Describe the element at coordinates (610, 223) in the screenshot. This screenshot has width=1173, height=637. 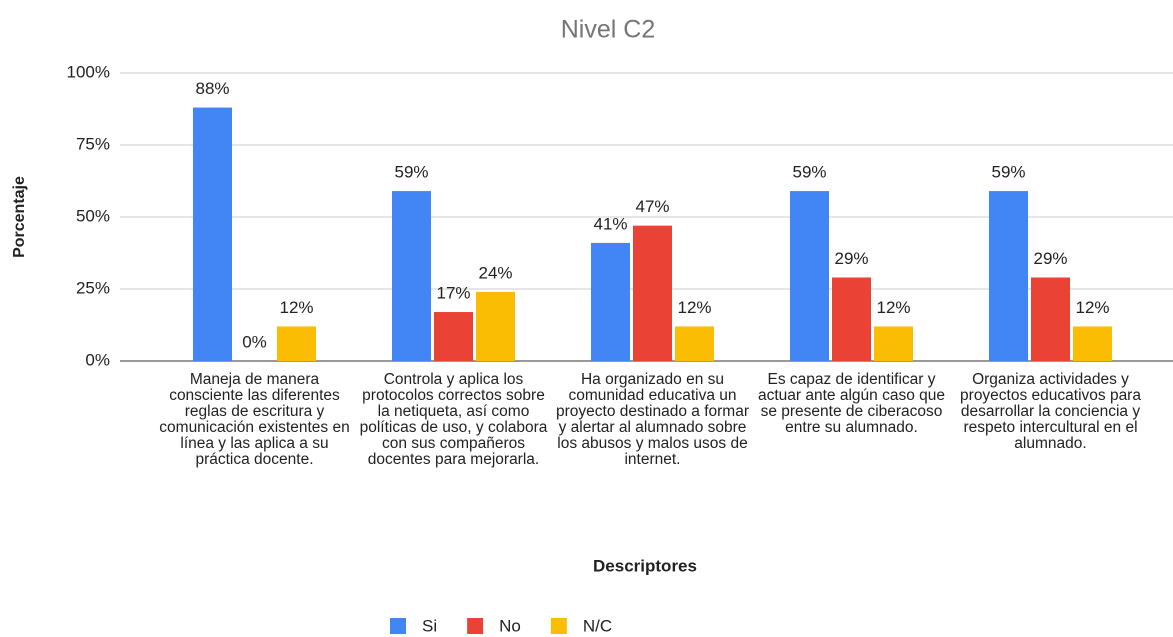
I see `data-label: 41%` at that location.